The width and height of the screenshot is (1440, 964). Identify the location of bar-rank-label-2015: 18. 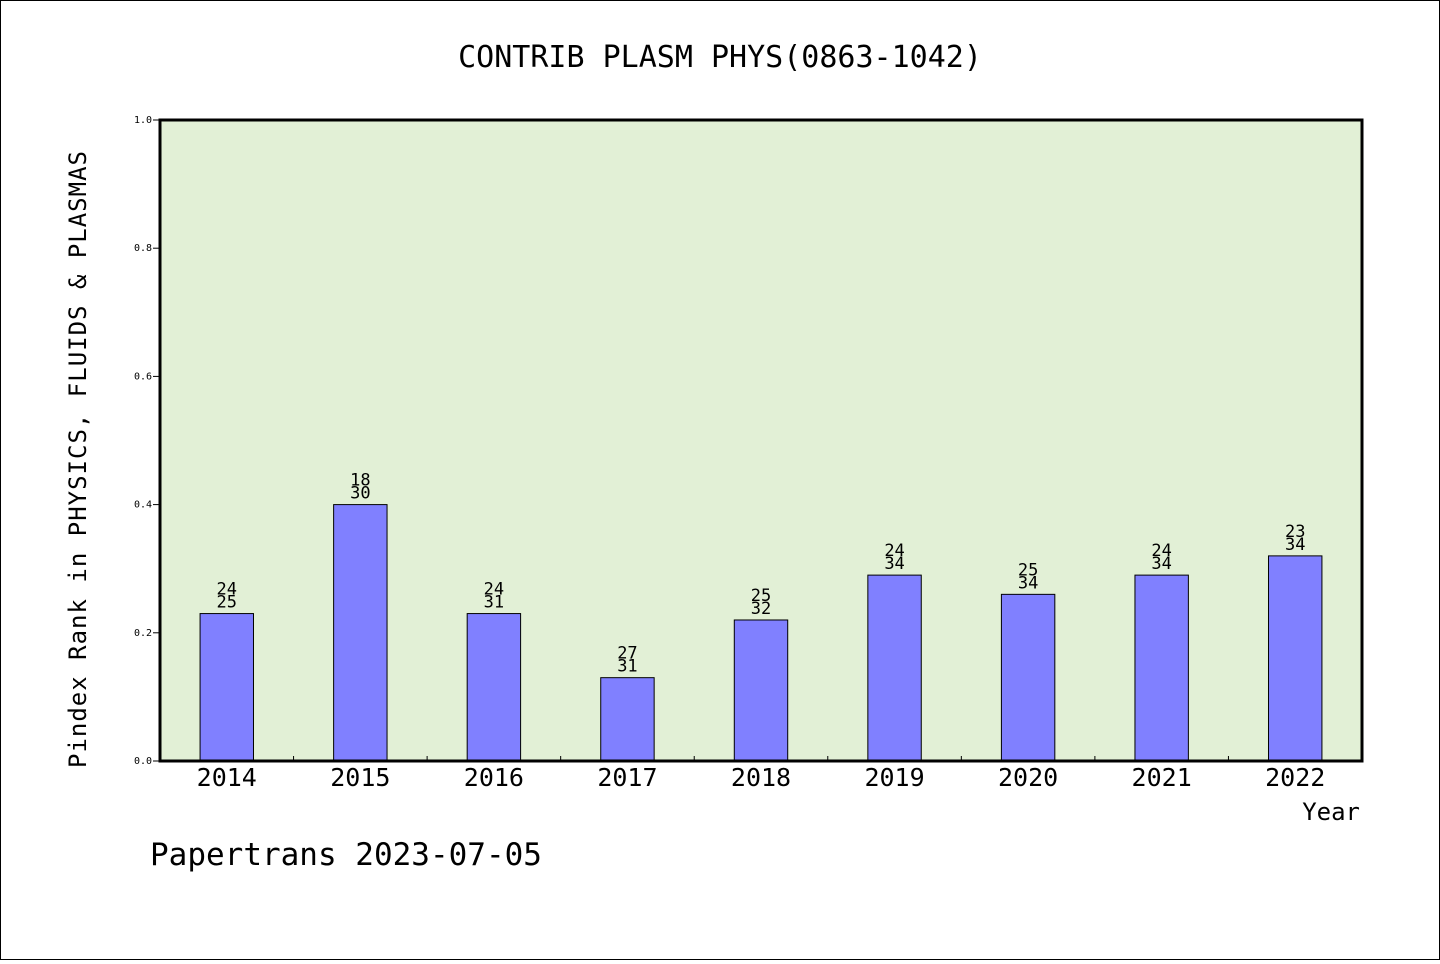
(360, 481).